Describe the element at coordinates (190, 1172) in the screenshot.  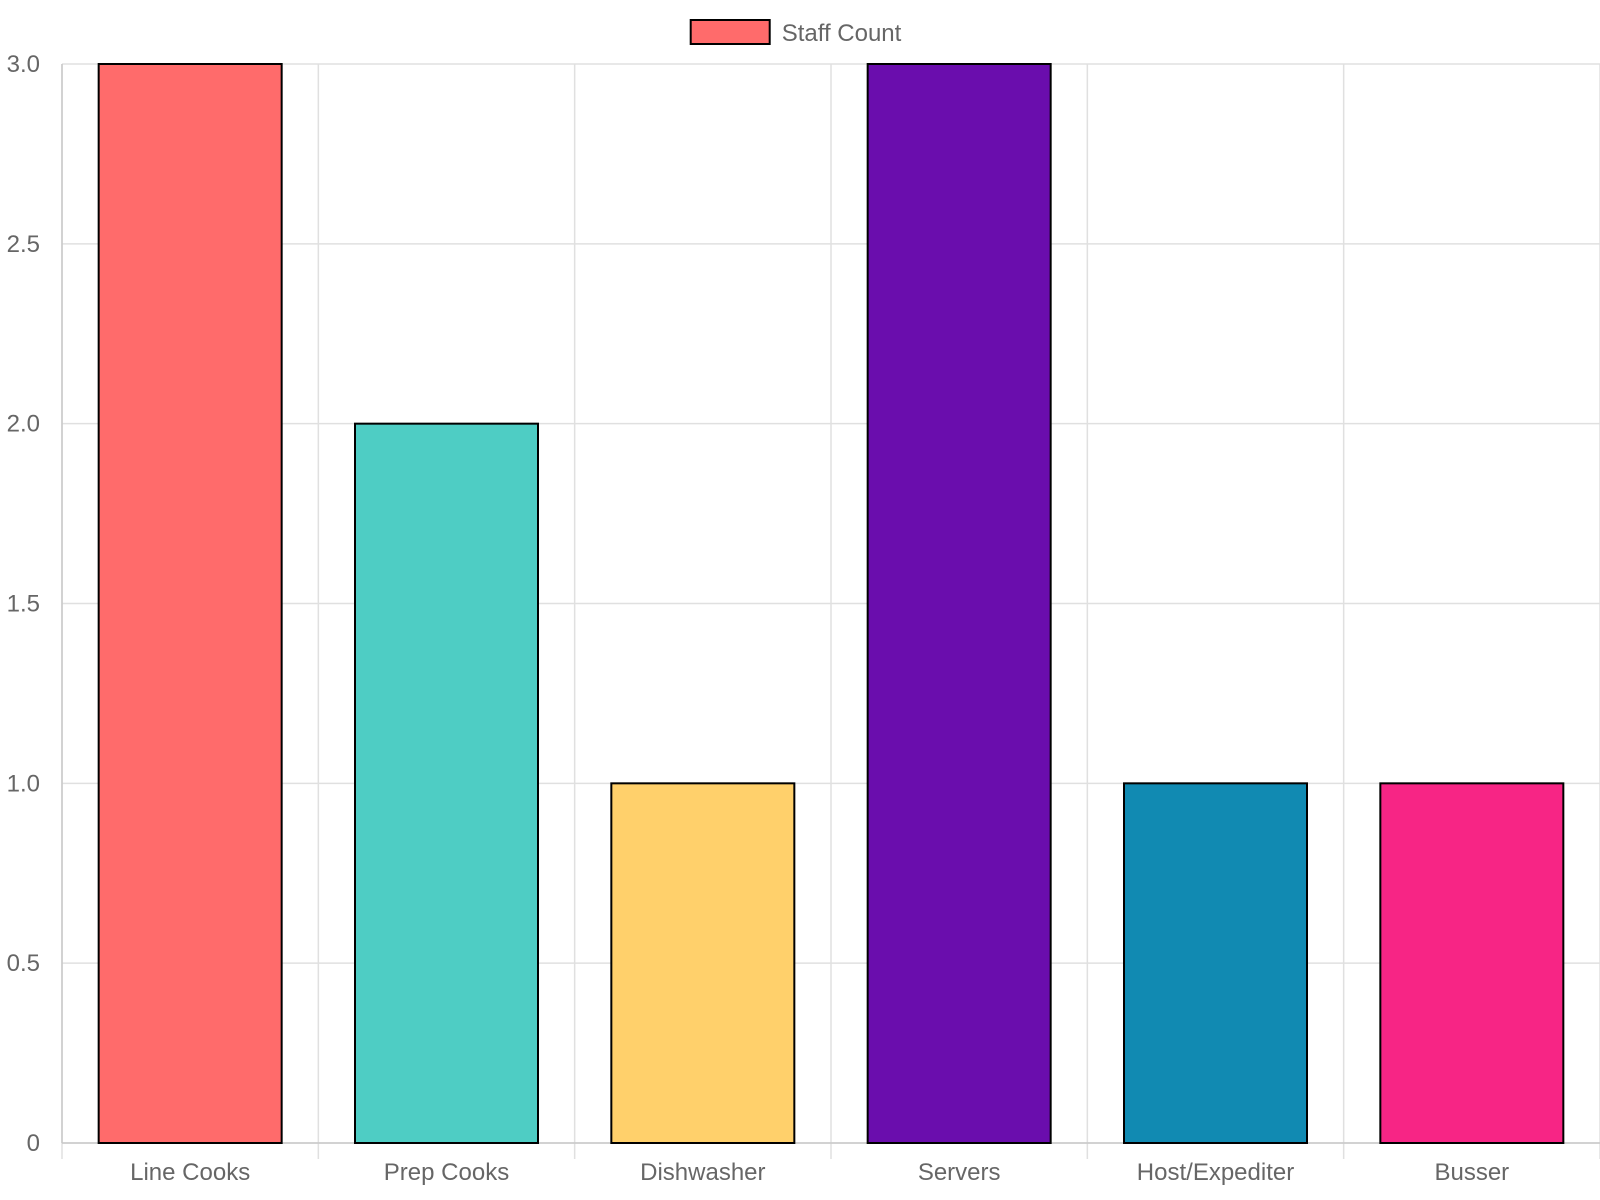
I see `x-tick-label: Line Cooks` at that location.